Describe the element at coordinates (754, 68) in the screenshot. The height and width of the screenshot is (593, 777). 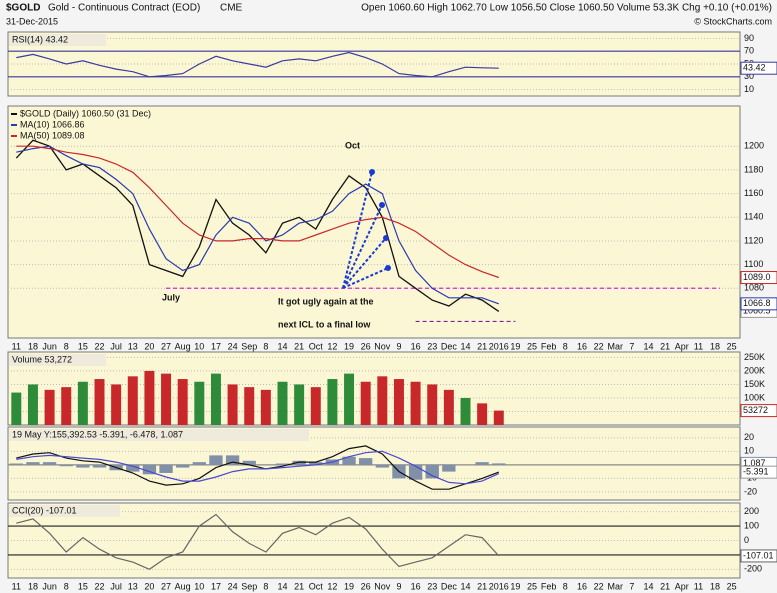
I see `end-label: 43.42` at that location.